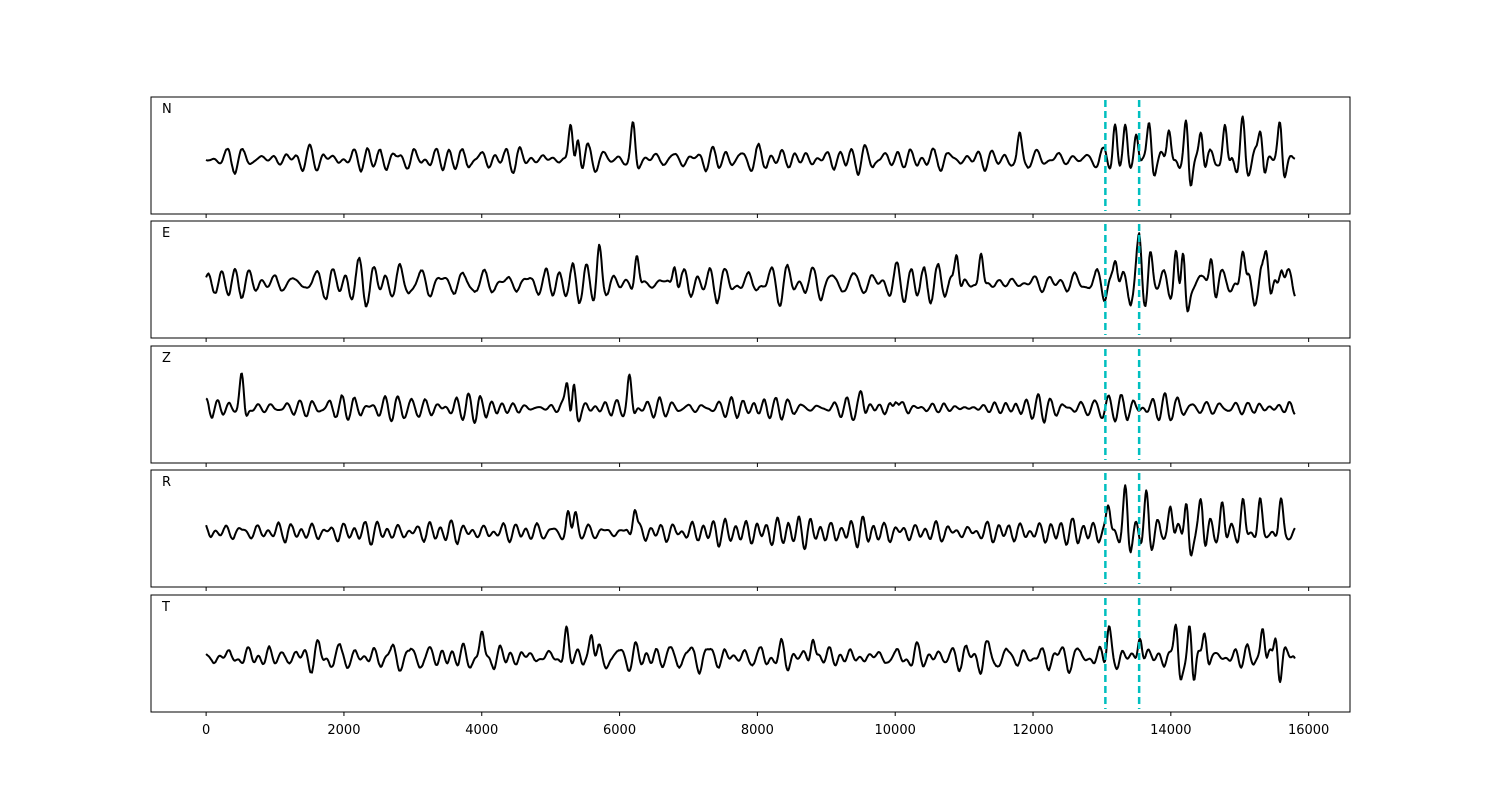 The width and height of the screenshot is (1500, 800). Describe the element at coordinates (343, 730) in the screenshot. I see `x-tick-label: 2000` at that location.